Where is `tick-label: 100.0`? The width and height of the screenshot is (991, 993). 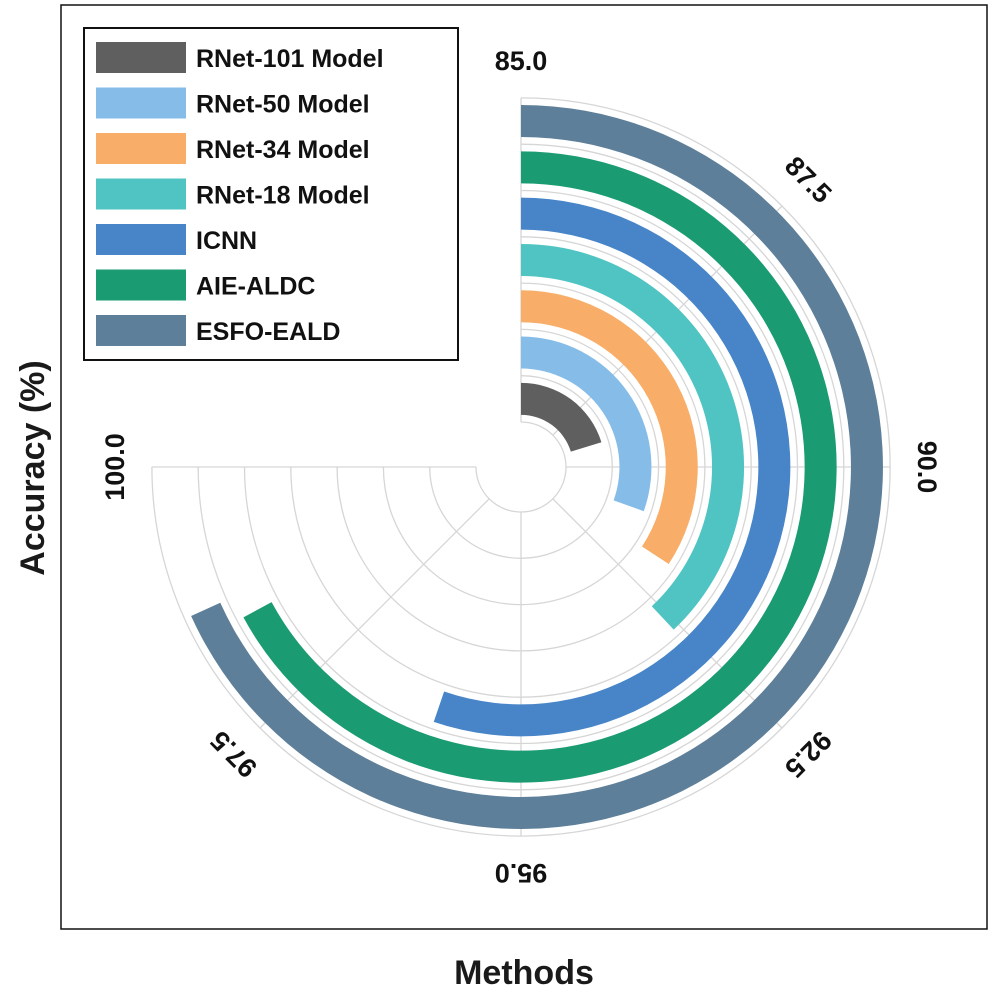 tick-label: 100.0 is located at coordinates (115, 467).